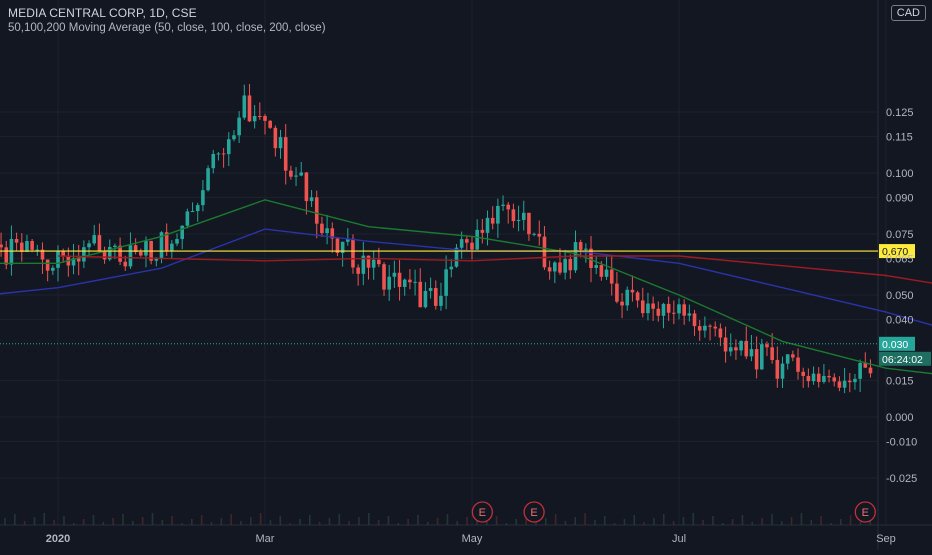 The image size is (932, 555). What do you see at coordinates (900, 235) in the screenshot?
I see `y-tick-label: 0.075` at bounding box center [900, 235].